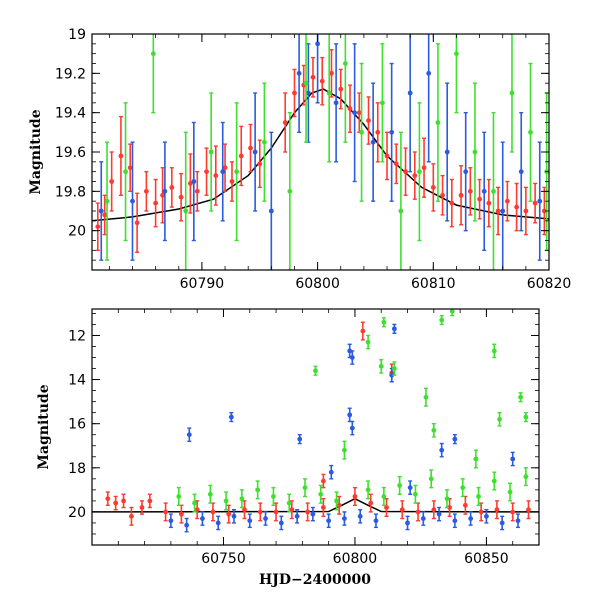 This screenshot has height=600, width=600. I want to click on top-x-tick-label: 60810, so click(433, 284).